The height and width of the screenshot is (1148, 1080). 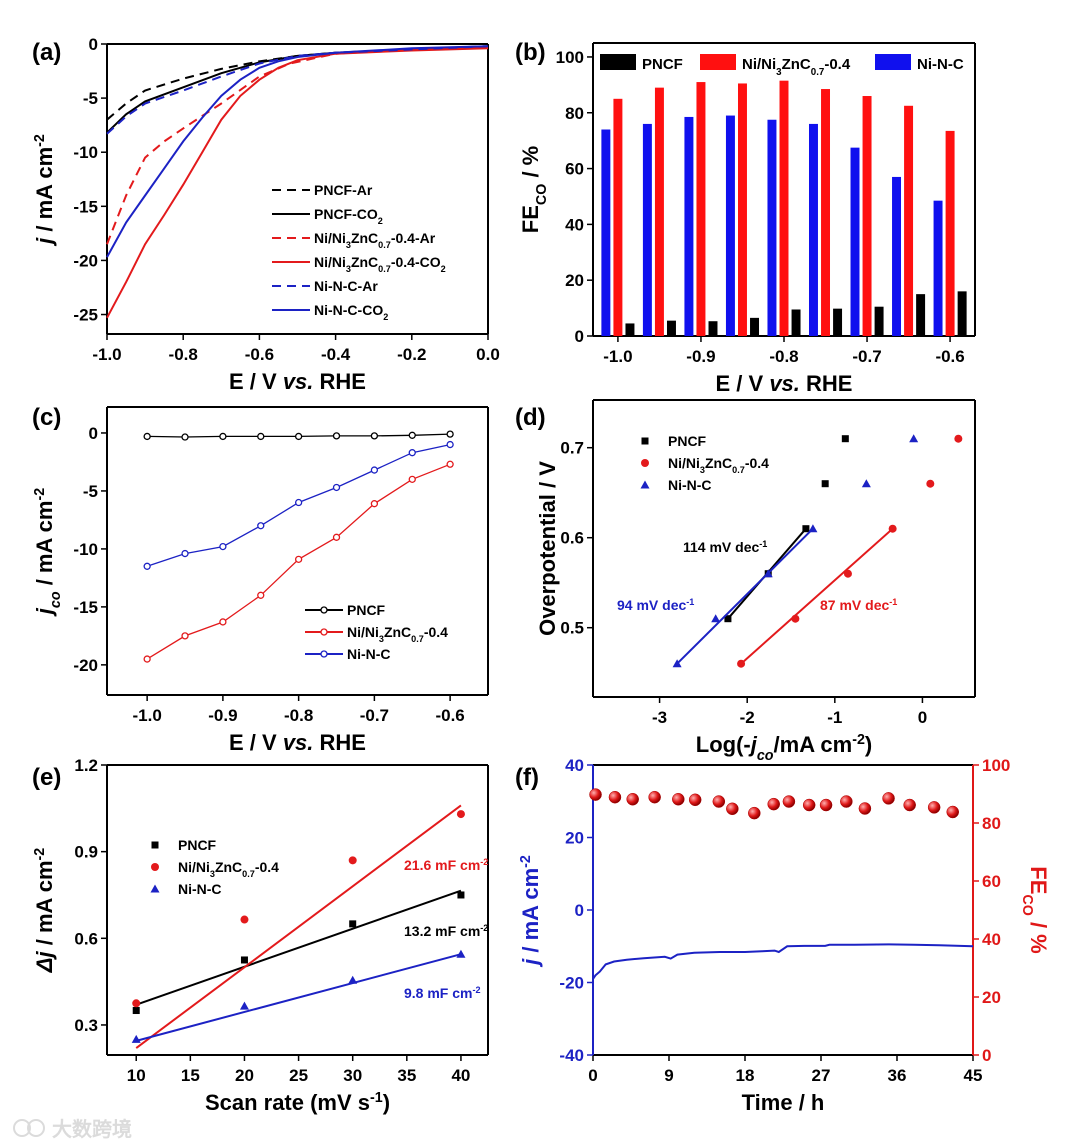 What do you see at coordinates (46, 777) in the screenshot?
I see `panel-label: (e)` at bounding box center [46, 777].